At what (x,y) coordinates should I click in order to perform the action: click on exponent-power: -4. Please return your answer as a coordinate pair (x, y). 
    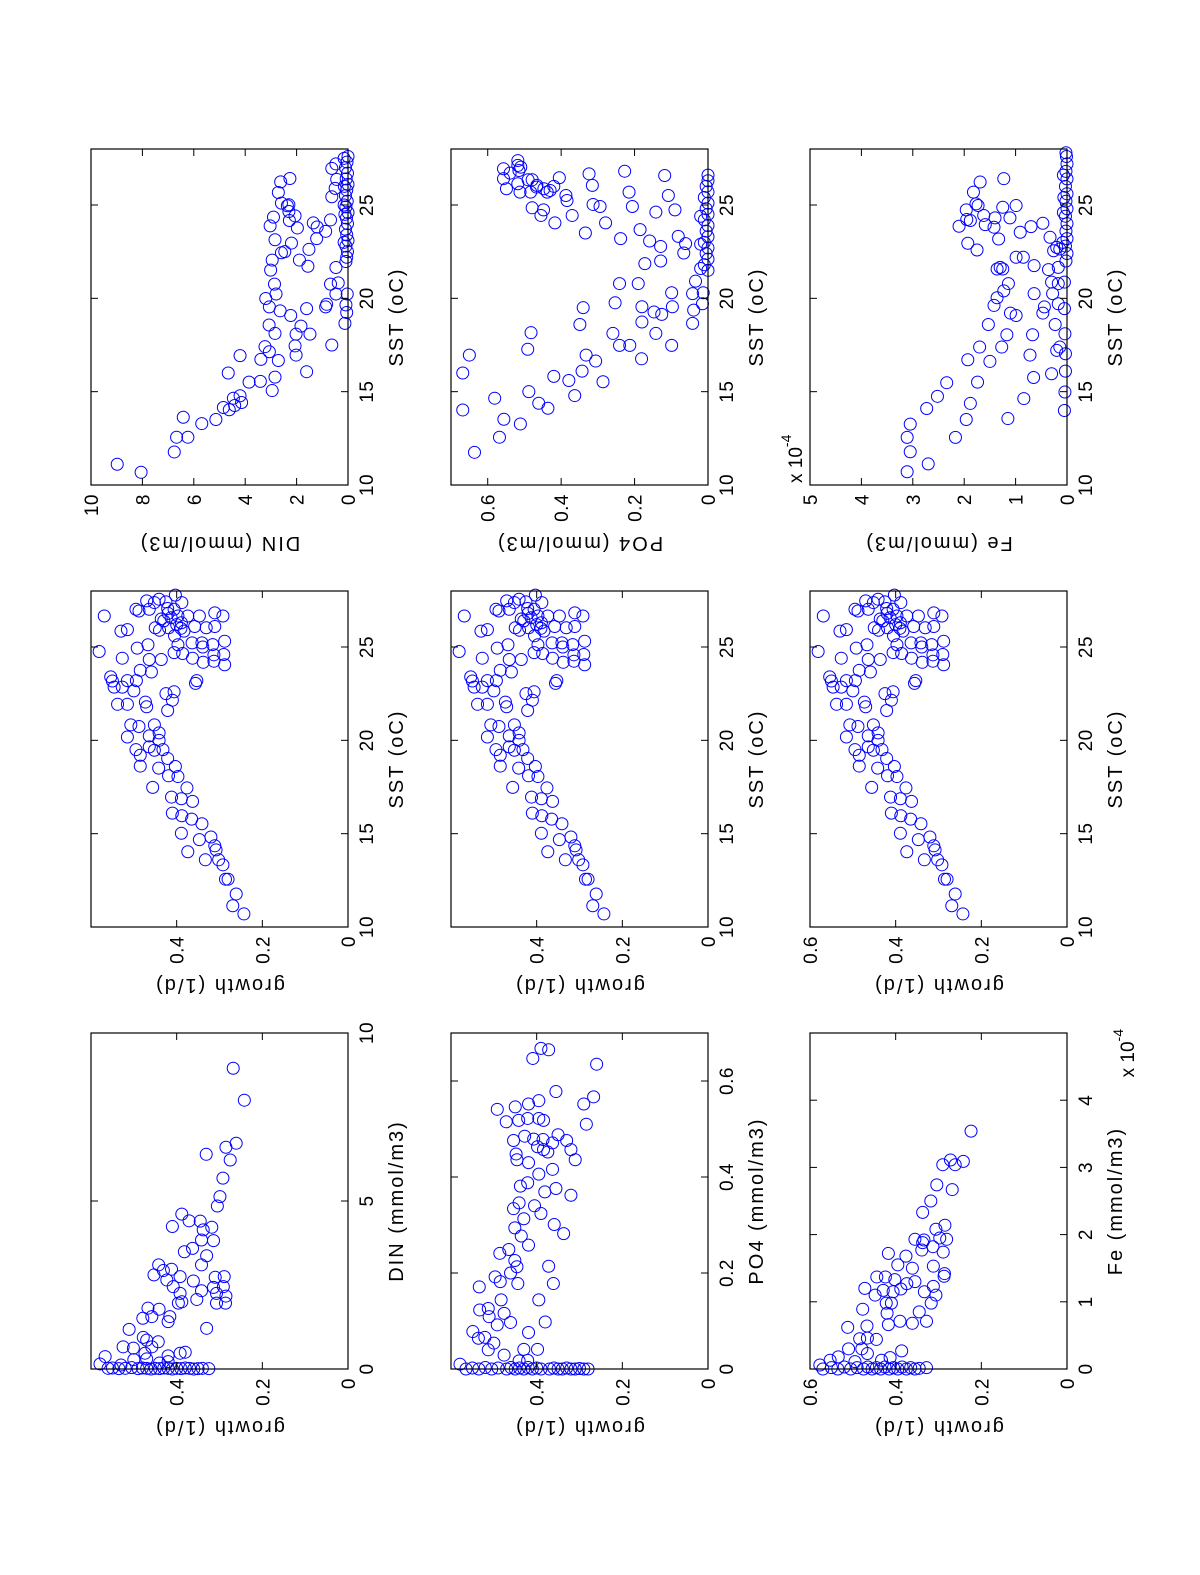
    Looking at the image, I should click on (786, 440).